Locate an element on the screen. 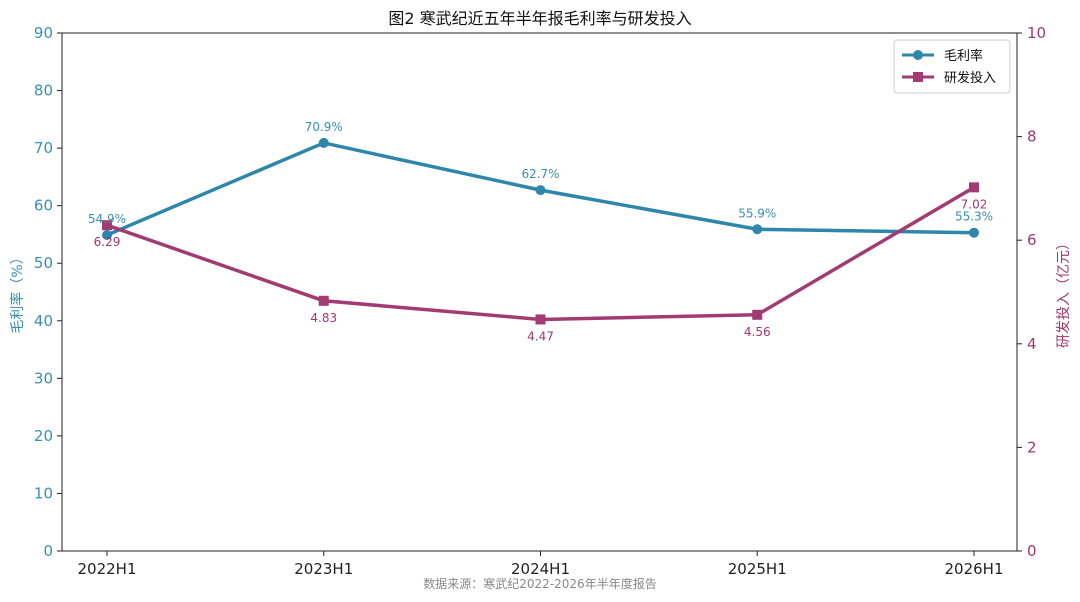 The height and width of the screenshot is (602, 1080). legend-marker-rd is located at coordinates (918, 77).